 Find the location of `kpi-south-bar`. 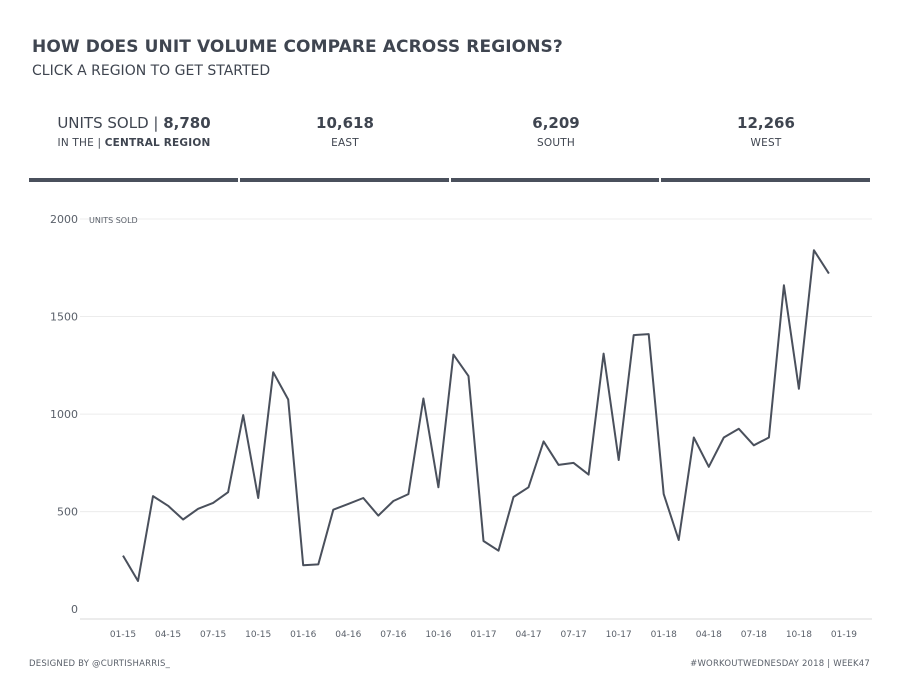

kpi-south-bar is located at coordinates (555, 180).